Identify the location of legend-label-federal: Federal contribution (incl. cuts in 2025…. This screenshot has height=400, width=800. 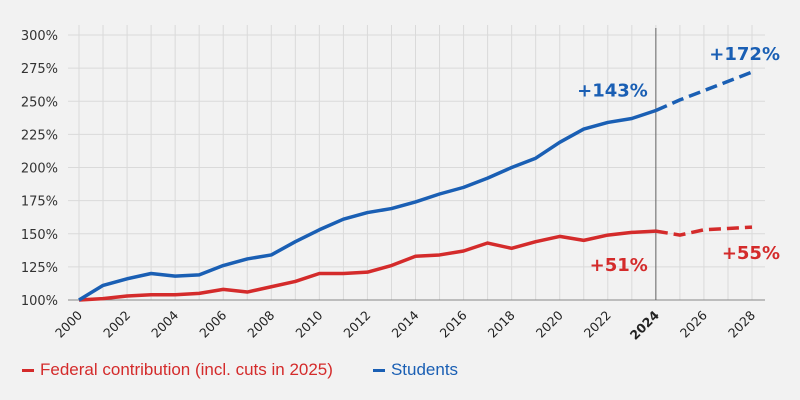
(186, 369).